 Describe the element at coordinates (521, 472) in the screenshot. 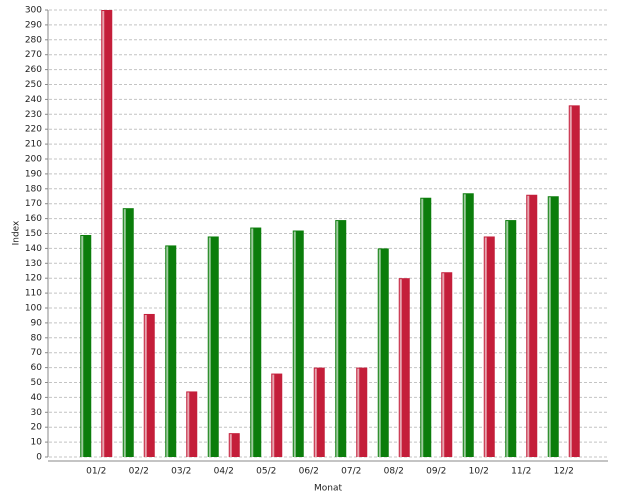

I see `x-tick-label: 11/2` at that location.